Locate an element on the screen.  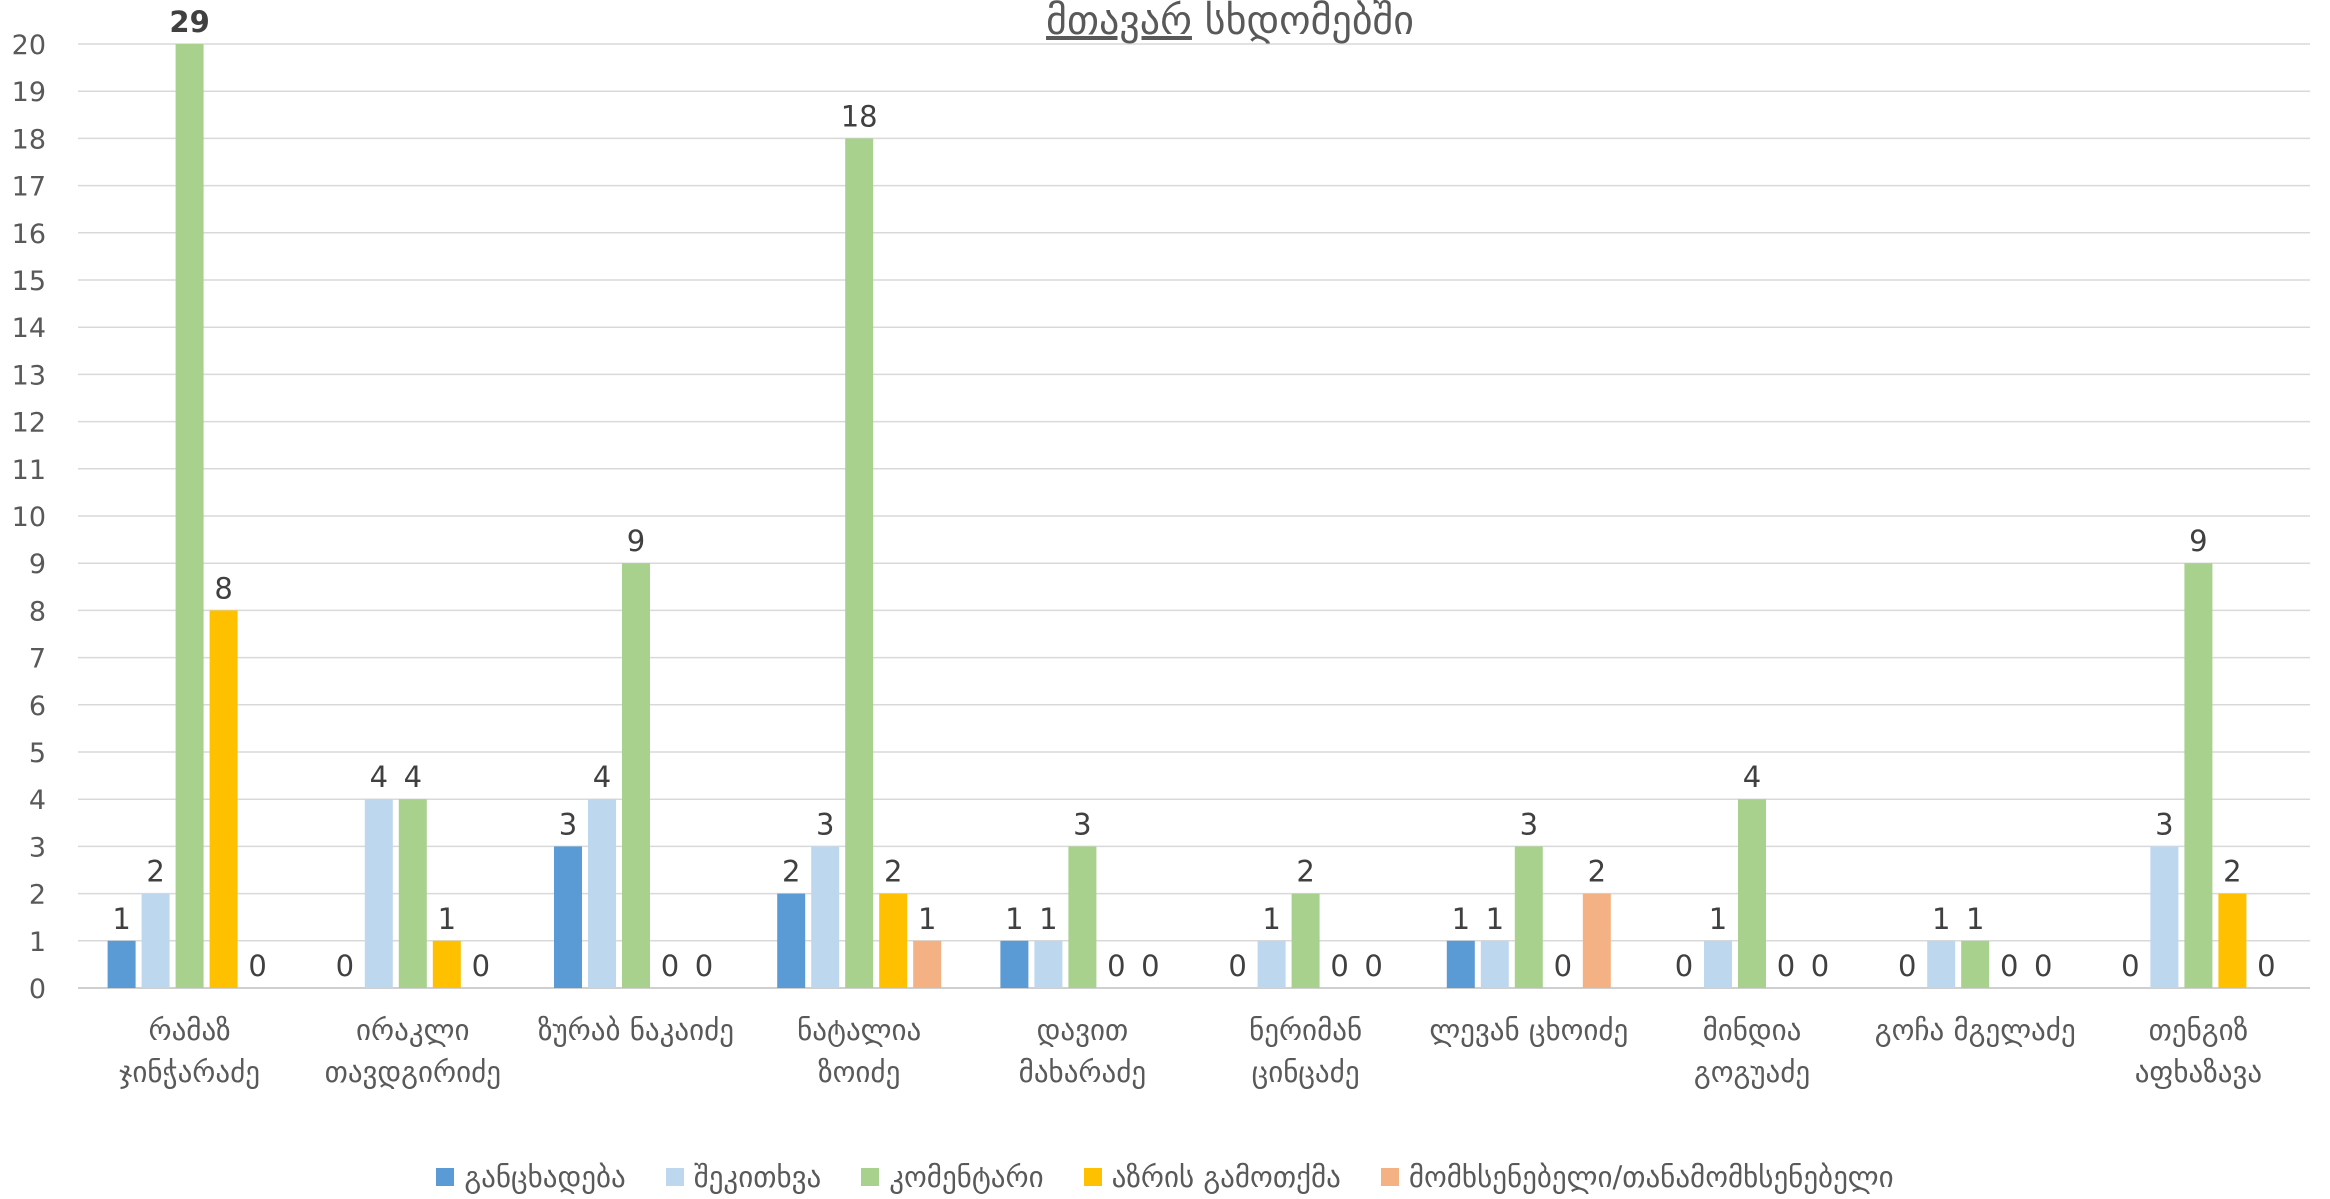
y-tick-label: 11 is located at coordinates (29, 470).